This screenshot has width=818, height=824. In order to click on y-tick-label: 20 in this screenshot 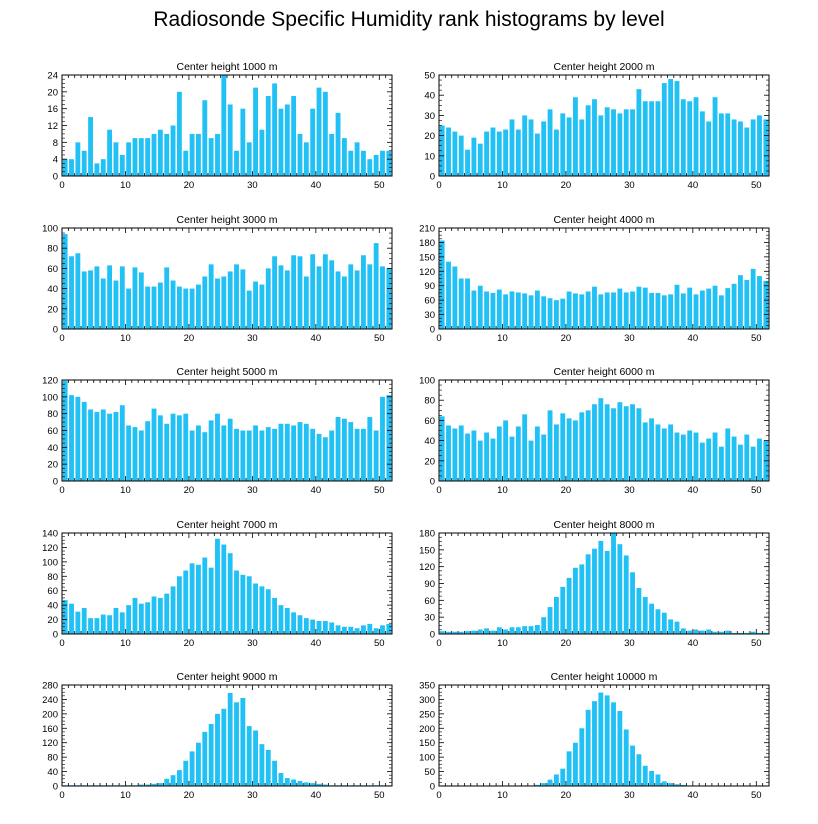, I will do `click(429, 461)`.